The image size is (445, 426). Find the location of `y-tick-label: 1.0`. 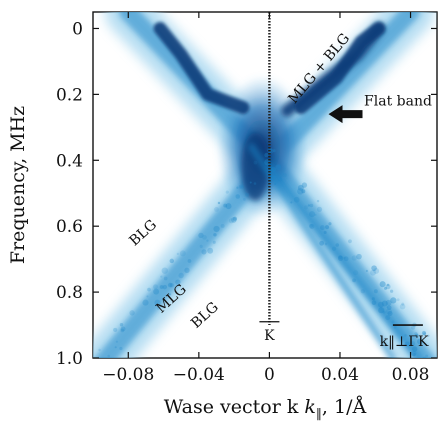

y-tick-label: 1.0 is located at coordinates (69, 359).